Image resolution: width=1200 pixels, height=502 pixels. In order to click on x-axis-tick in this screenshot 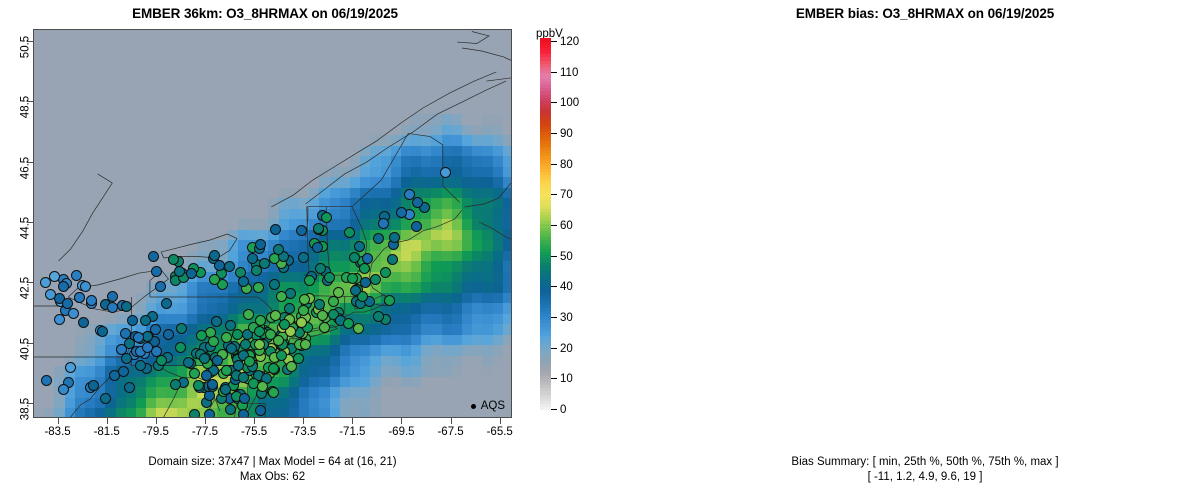, I will do `click(353, 421)`.